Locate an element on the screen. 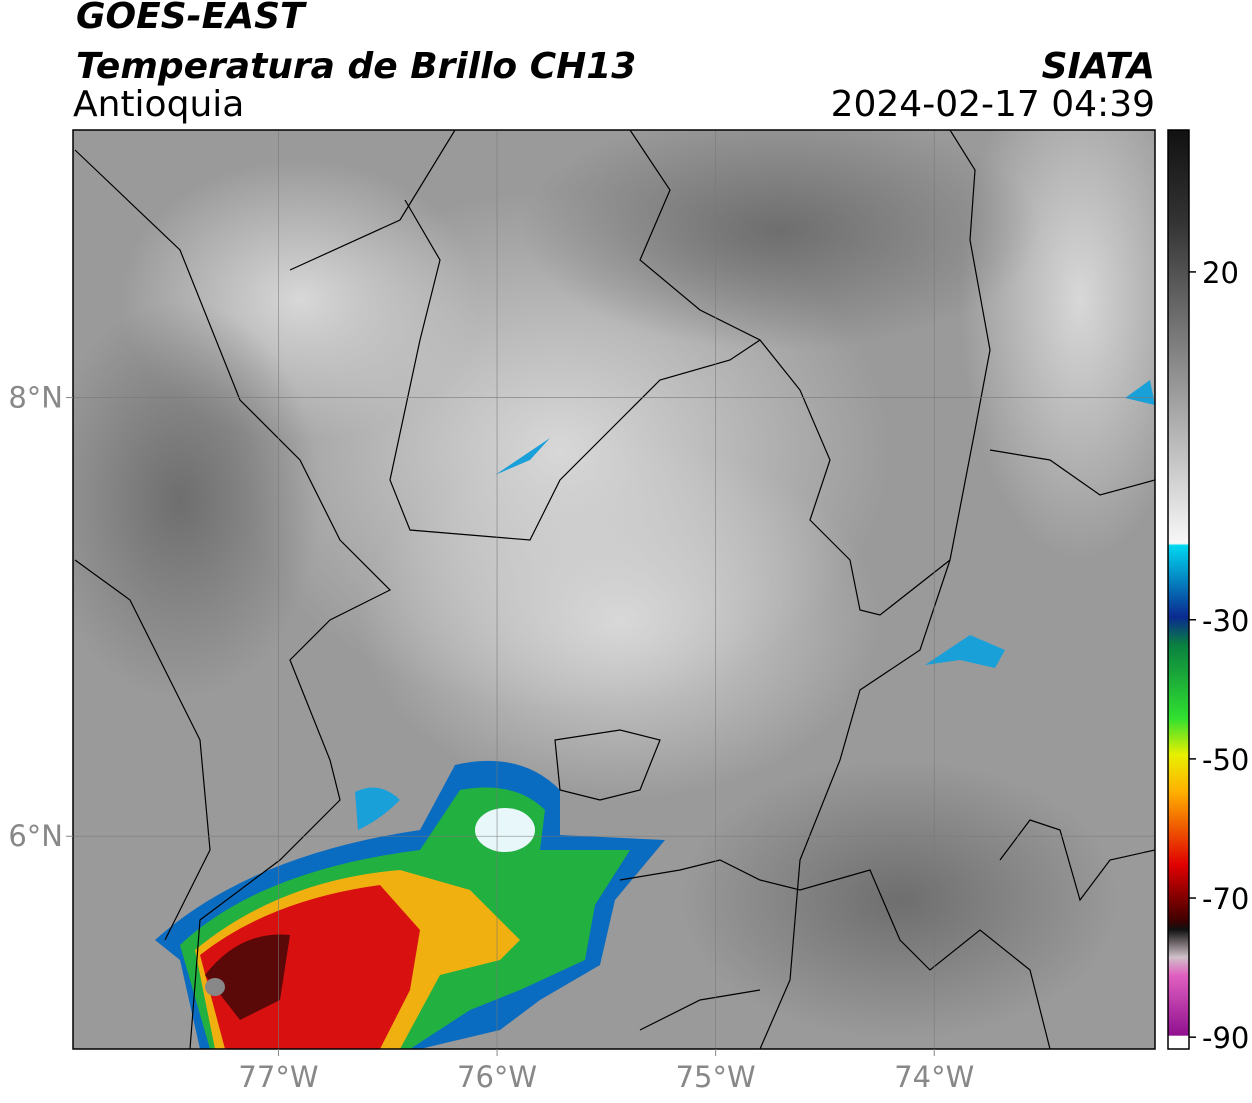 This screenshot has width=1252, height=1103. colorbar-tick-label: 20 is located at coordinates (1220, 273).